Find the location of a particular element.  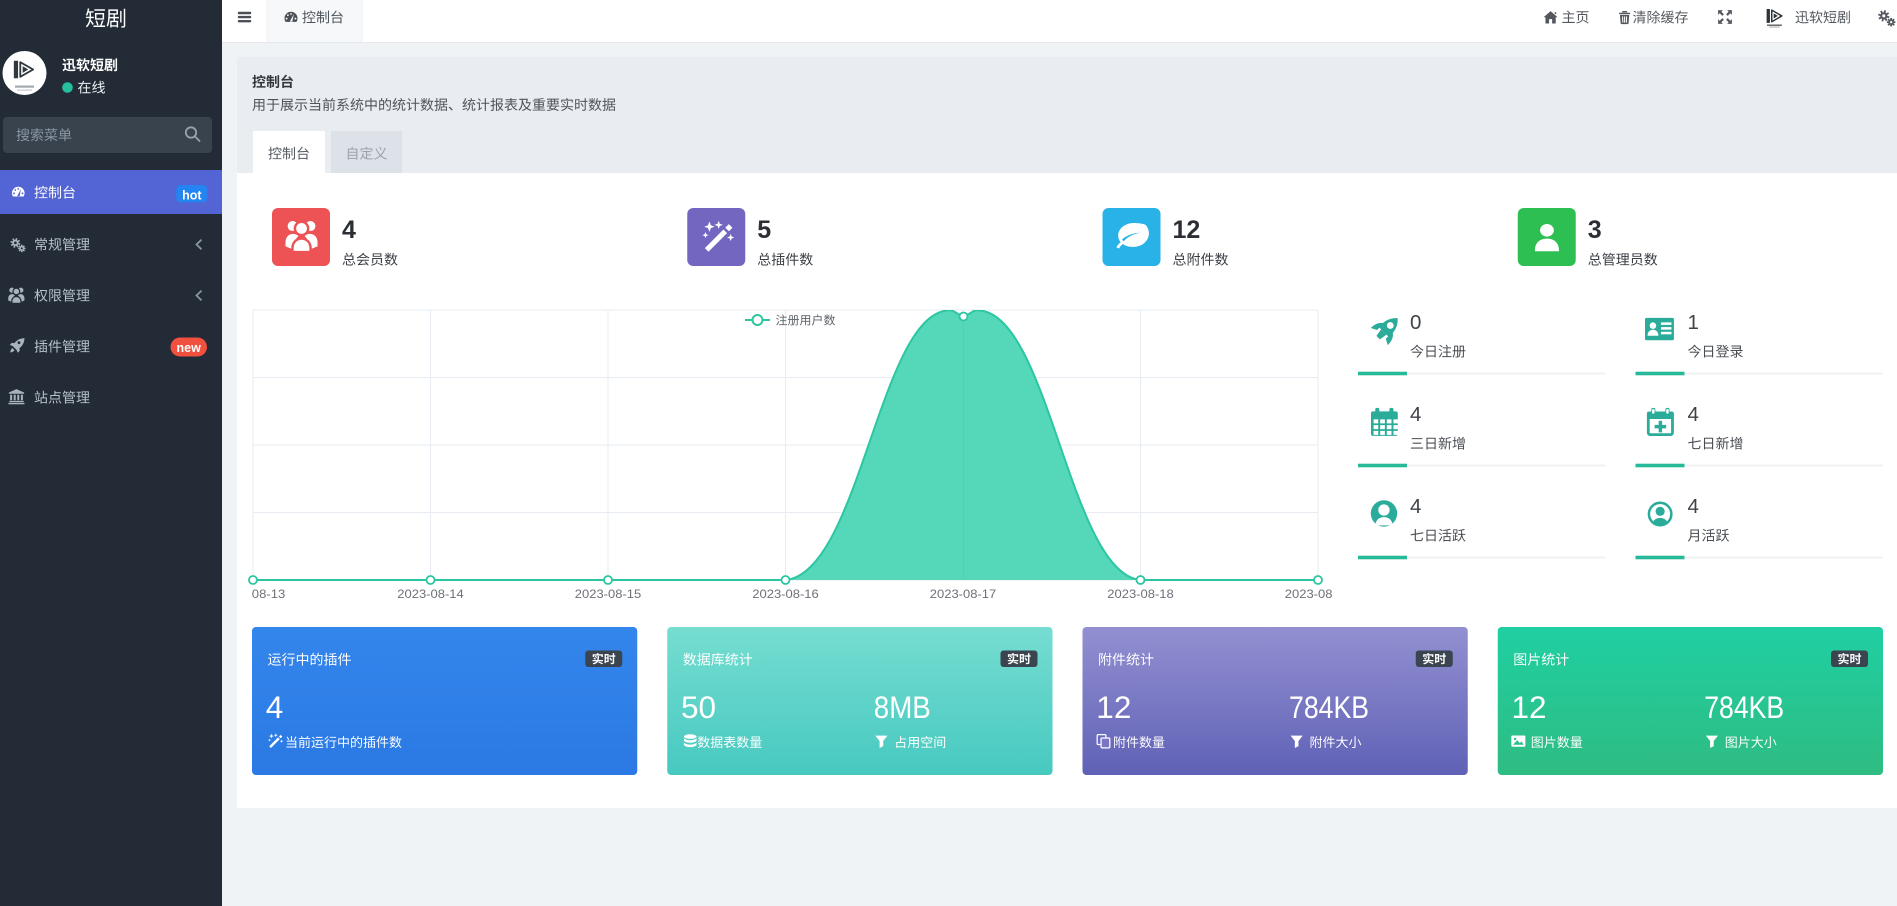

svg-text: 8MB is located at coordinates (902, 707).